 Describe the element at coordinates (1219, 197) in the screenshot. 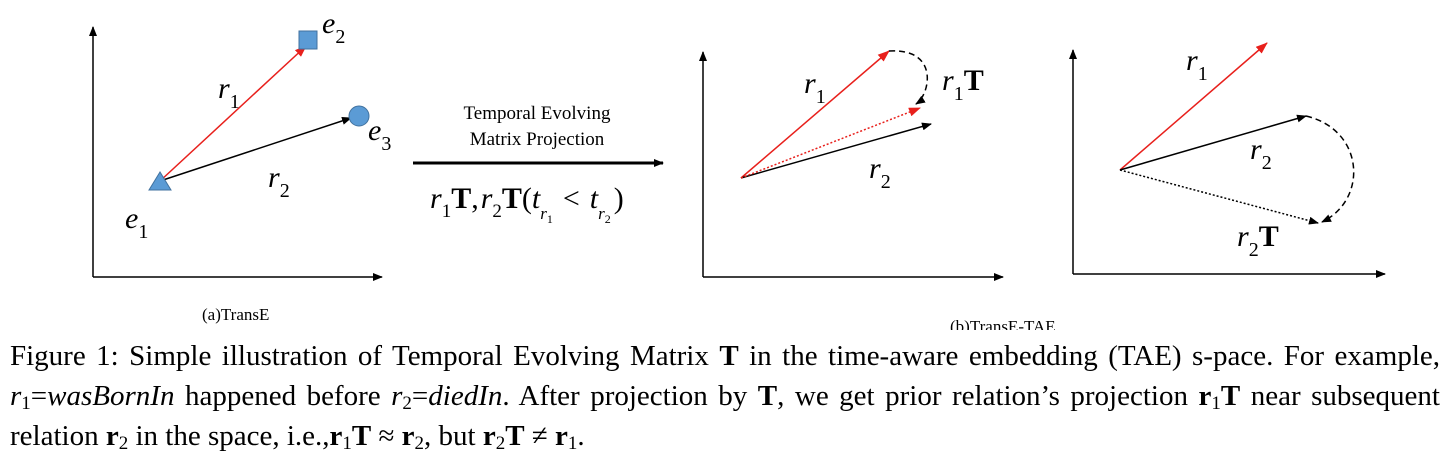

I see `r2T-projection-arrow` at that location.